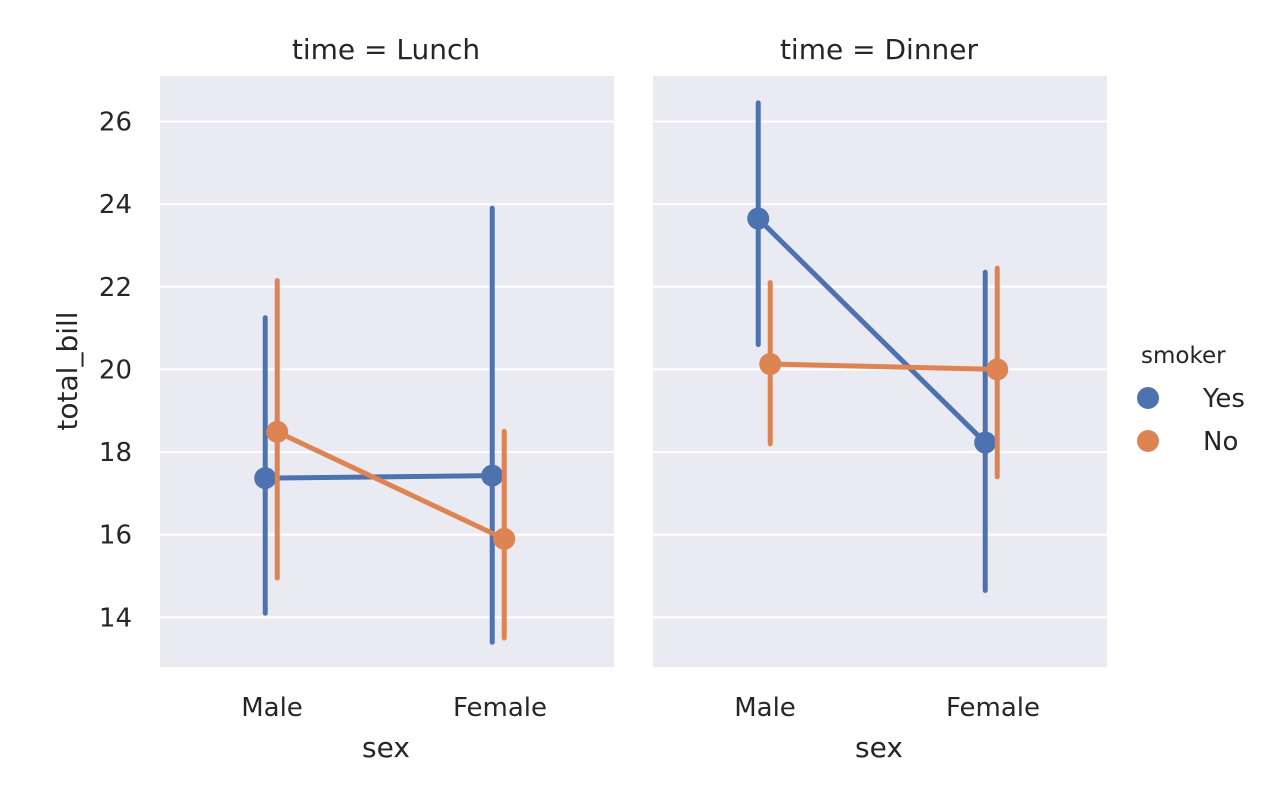  I want to click on legend-marker-yes, so click(1148, 398).